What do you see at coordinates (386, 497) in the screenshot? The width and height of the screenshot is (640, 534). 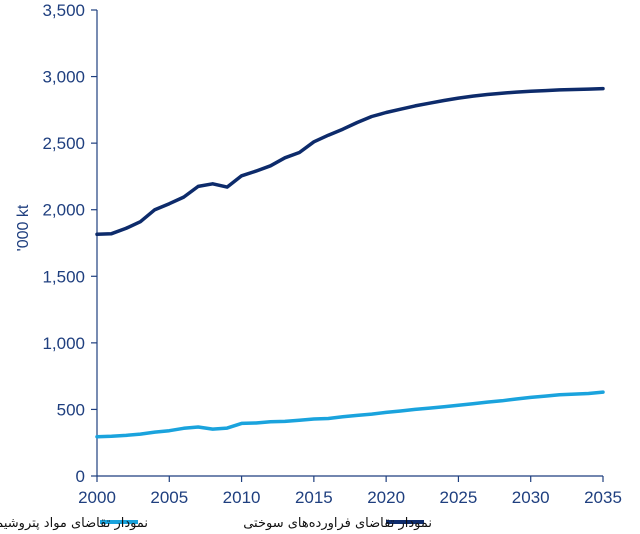 I see `x-tick-label: 2020` at bounding box center [386, 497].